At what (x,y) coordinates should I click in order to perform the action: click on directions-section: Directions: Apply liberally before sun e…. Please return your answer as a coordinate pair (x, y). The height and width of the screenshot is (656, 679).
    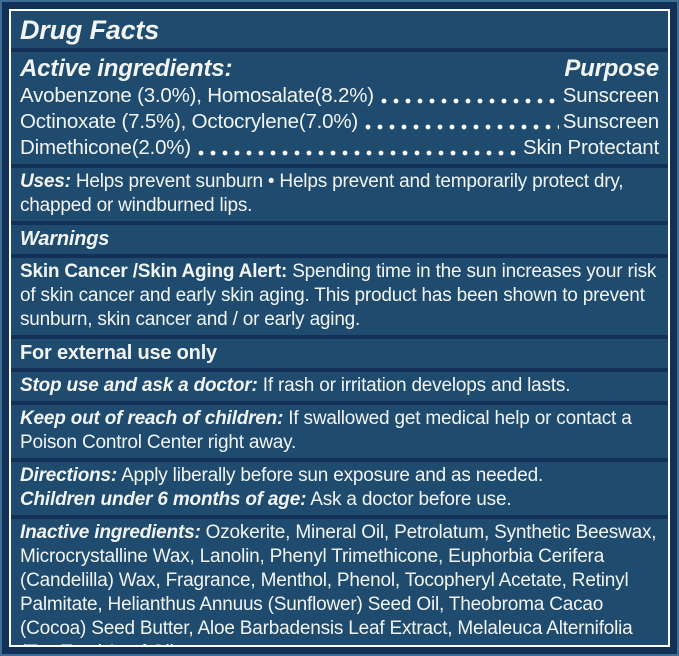
    Looking at the image, I should click on (339, 488).